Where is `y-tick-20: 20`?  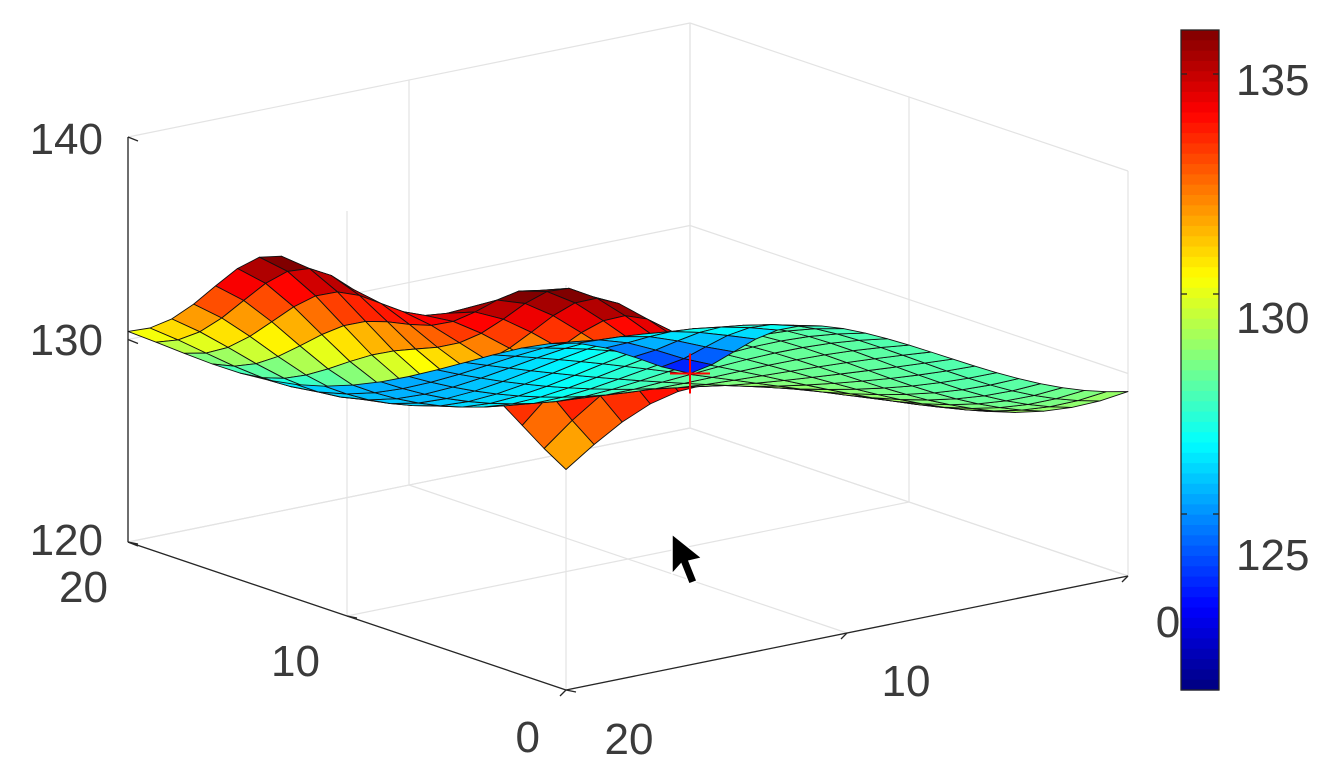
y-tick-20: 20 is located at coordinates (83, 587).